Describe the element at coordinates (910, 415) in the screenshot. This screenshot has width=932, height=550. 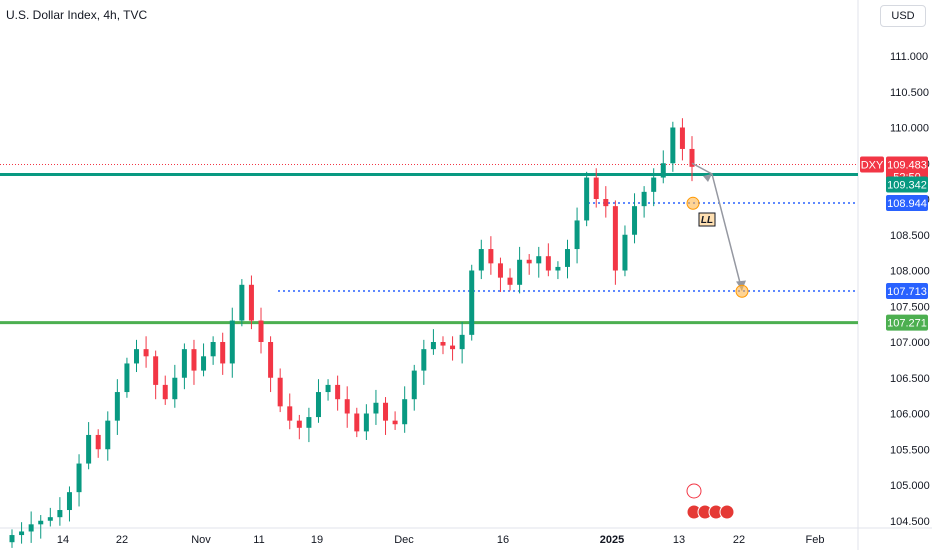
I see `y-tick-label: 106.000` at that location.